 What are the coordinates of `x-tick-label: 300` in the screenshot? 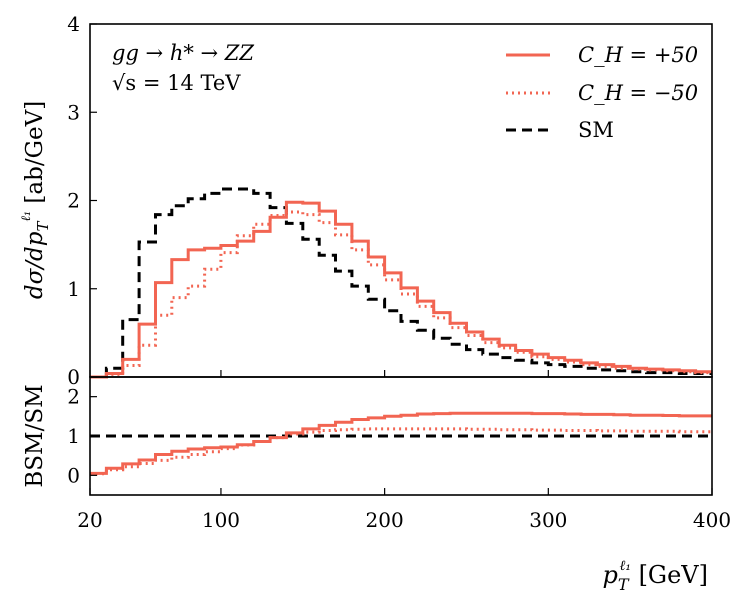 It's located at (548, 520).